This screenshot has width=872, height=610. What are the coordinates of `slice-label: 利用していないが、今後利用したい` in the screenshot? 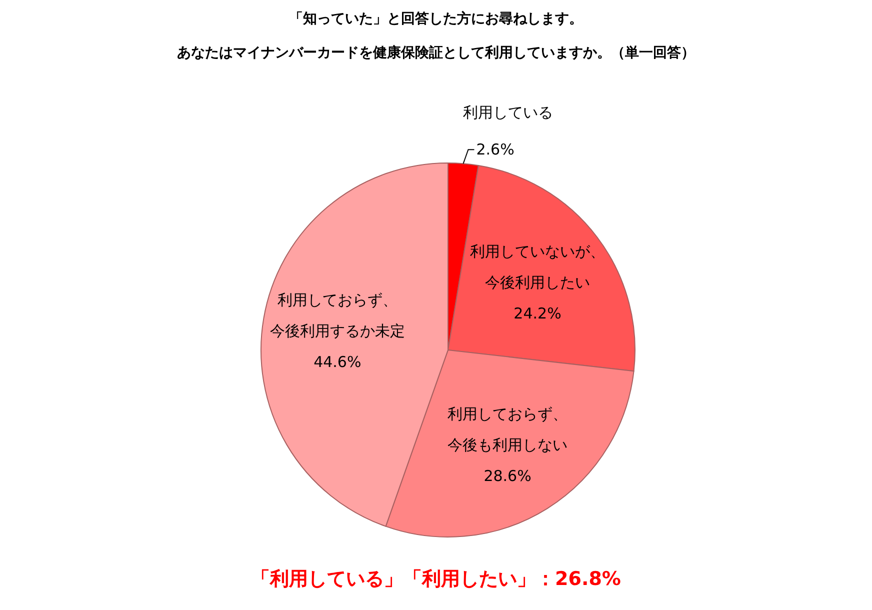 It's located at (538, 267).